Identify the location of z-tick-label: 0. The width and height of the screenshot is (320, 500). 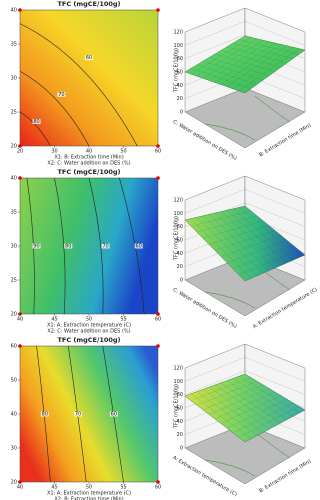
(181, 449).